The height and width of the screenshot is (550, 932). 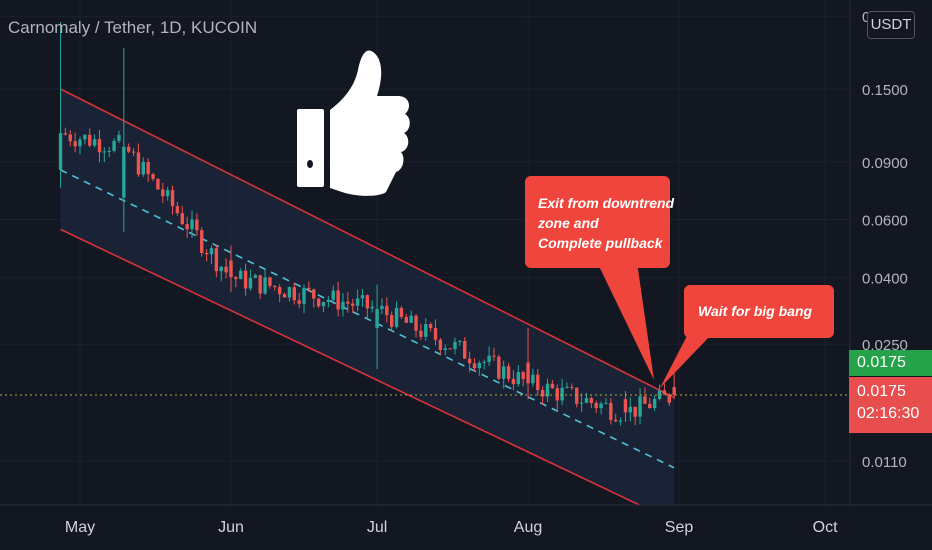 I want to click on callout-2-text: Wait for big bang, so click(x=755, y=311).